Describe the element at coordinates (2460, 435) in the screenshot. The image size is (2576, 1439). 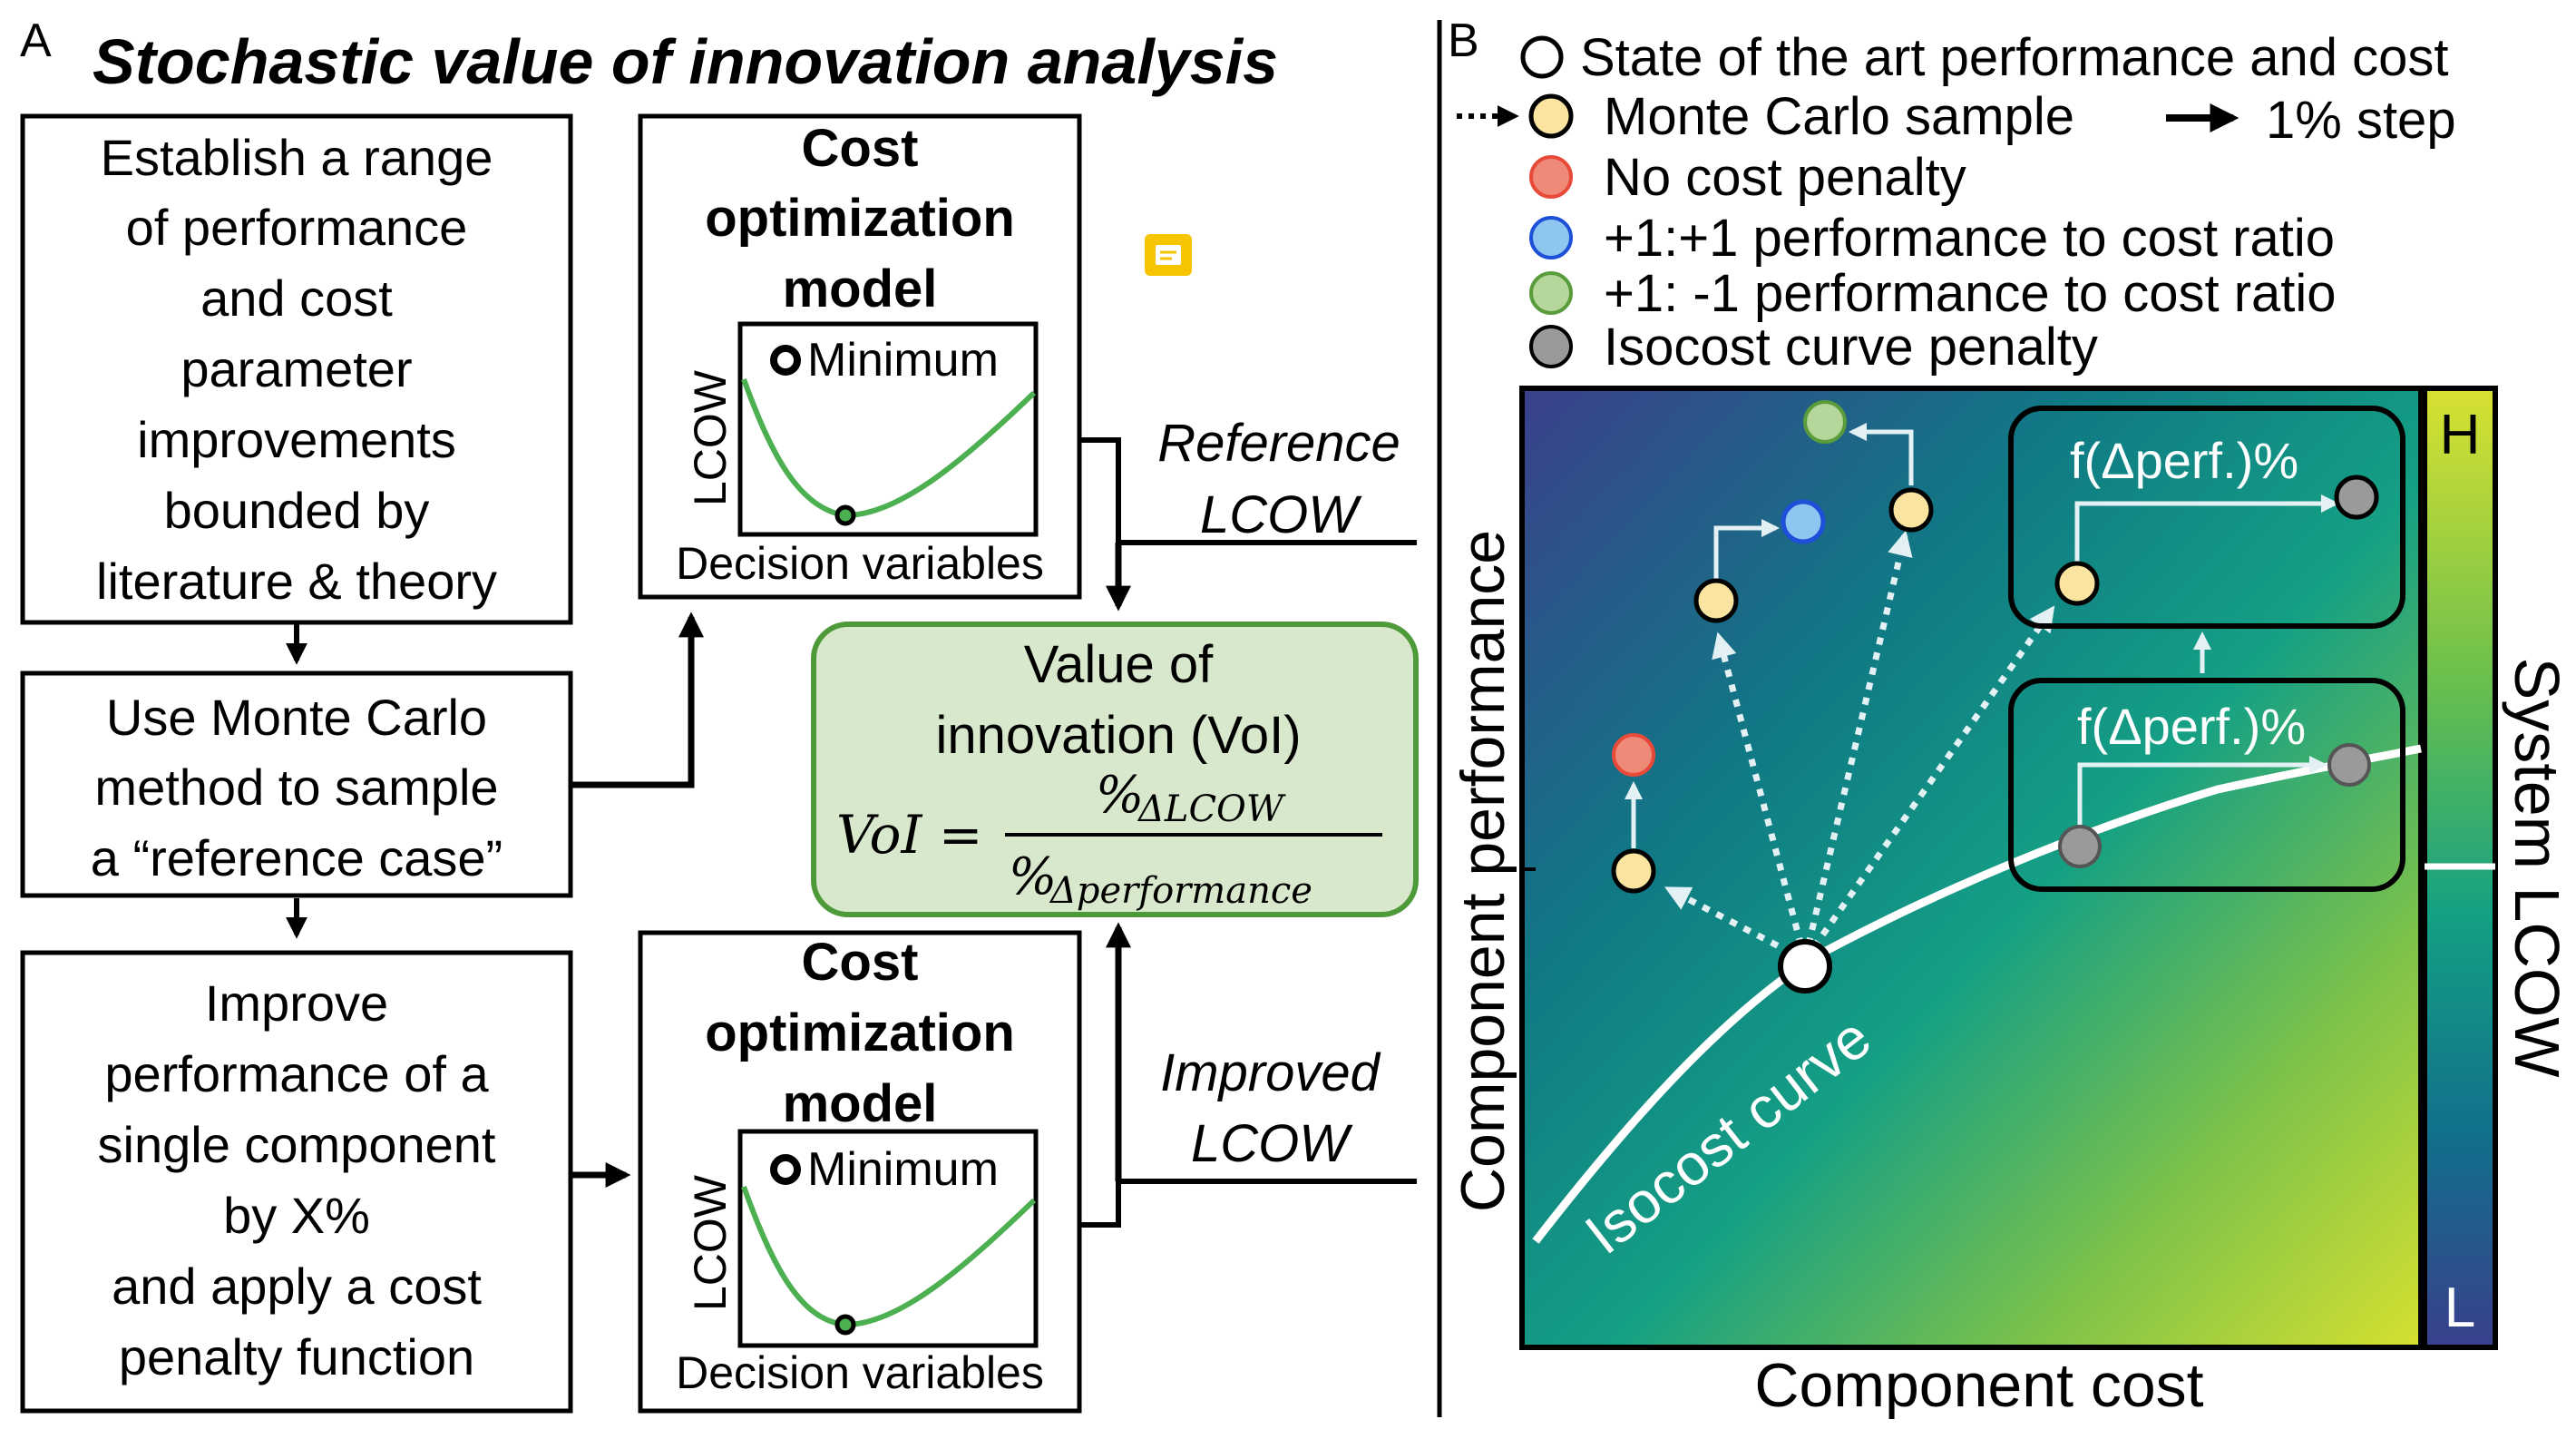
I see `colorbar-high-label: H` at that location.